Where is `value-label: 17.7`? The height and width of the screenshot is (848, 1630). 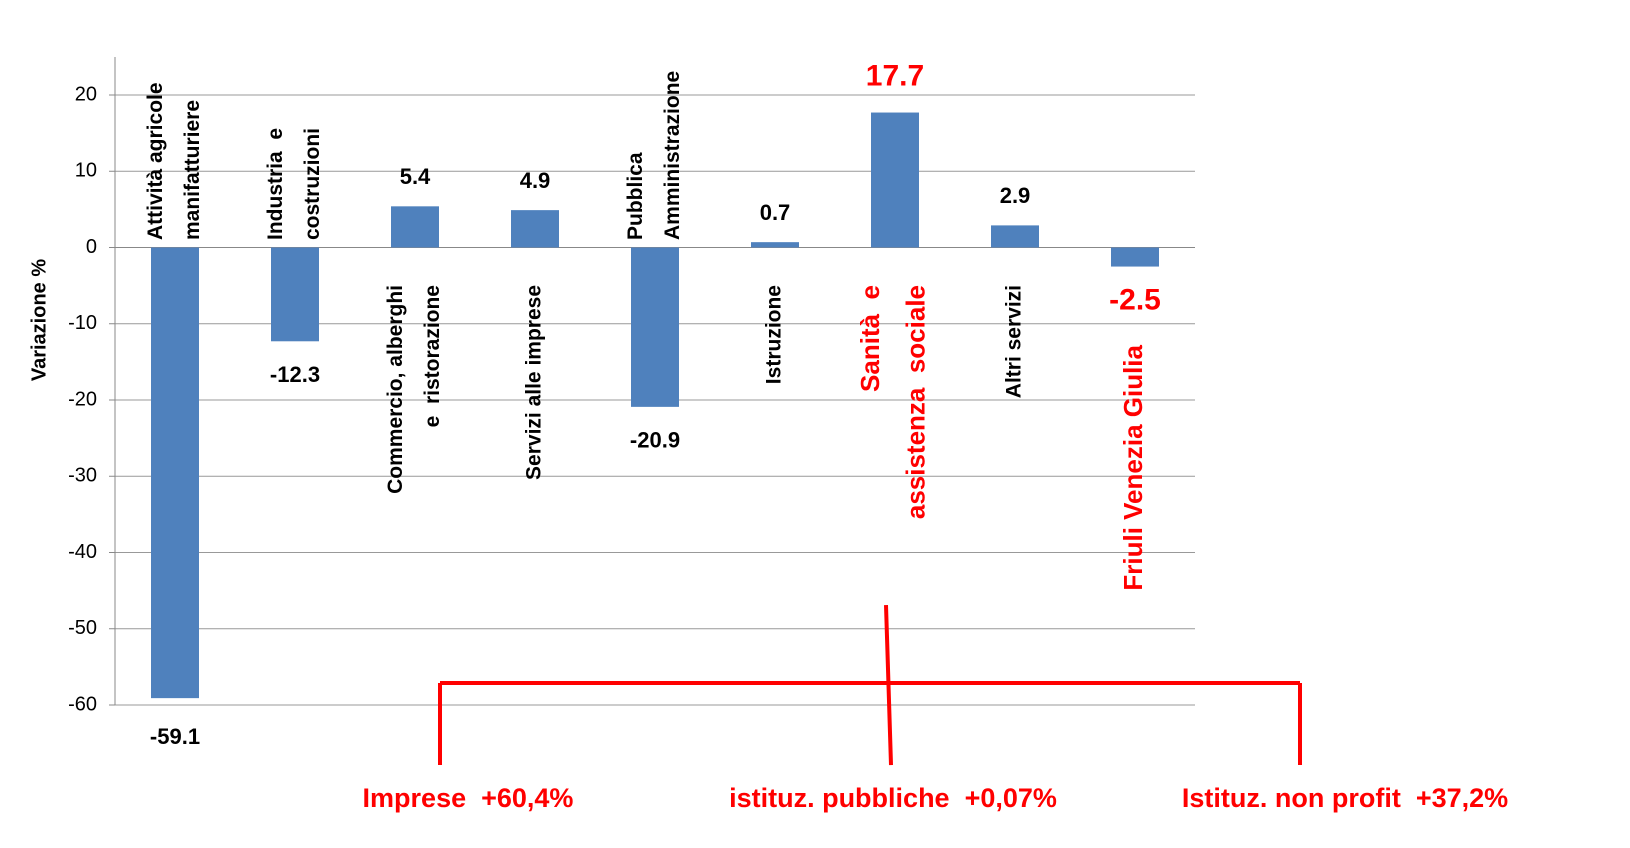
value-label: 17.7 is located at coordinates (895, 75).